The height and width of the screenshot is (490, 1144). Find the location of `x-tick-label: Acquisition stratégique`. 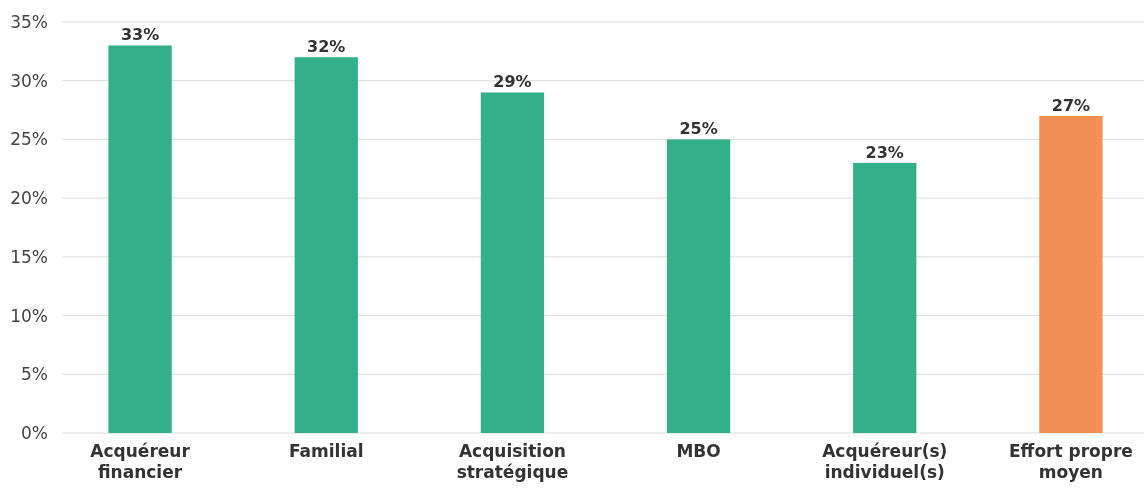

x-tick-label: Acquisition stratégique is located at coordinates (512, 461).